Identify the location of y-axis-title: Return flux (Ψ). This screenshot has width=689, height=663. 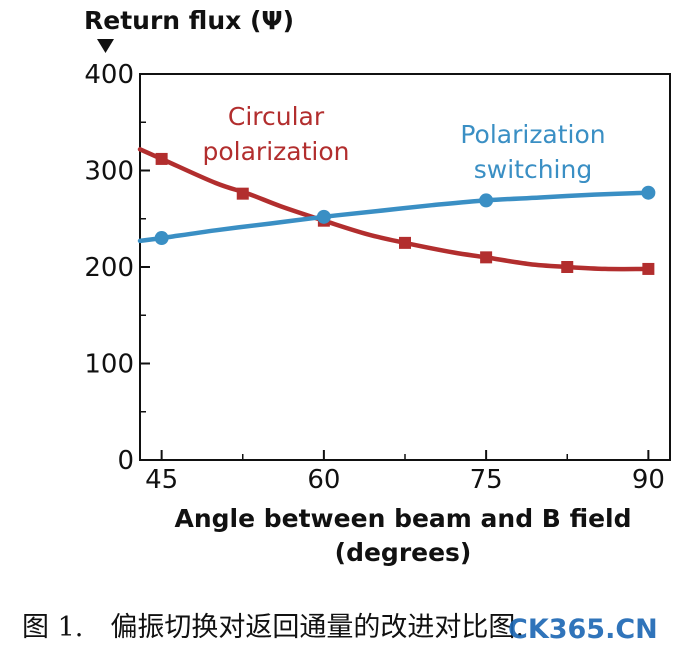
(189, 20).